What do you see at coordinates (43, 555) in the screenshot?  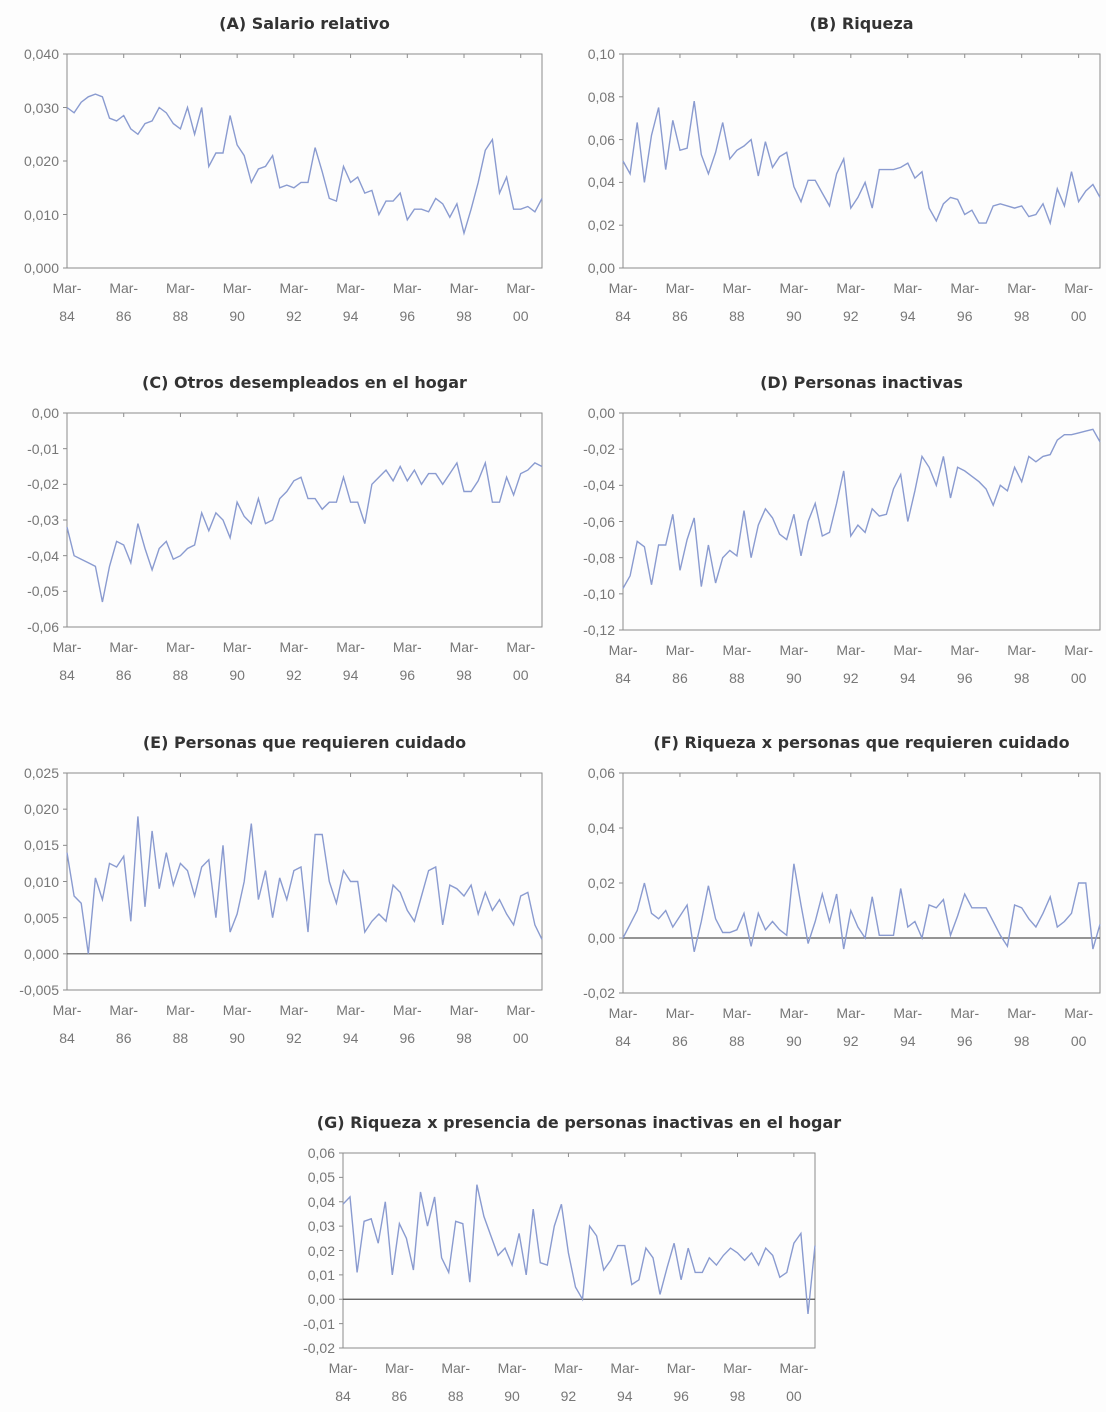 I see `y-tick-label: -0,04` at bounding box center [43, 555].